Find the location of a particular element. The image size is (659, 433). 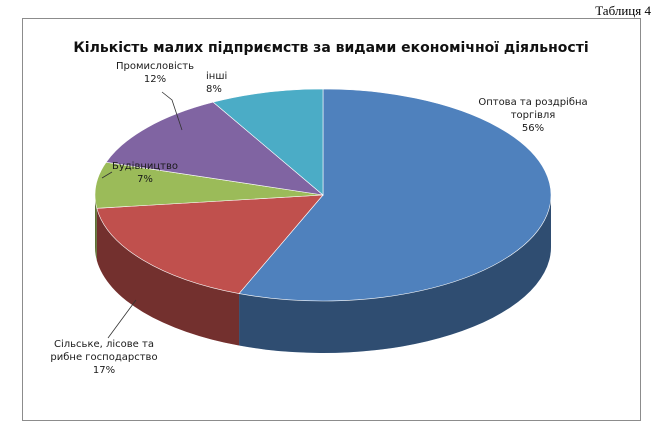

value-label: 8% is located at coordinates (214, 89).